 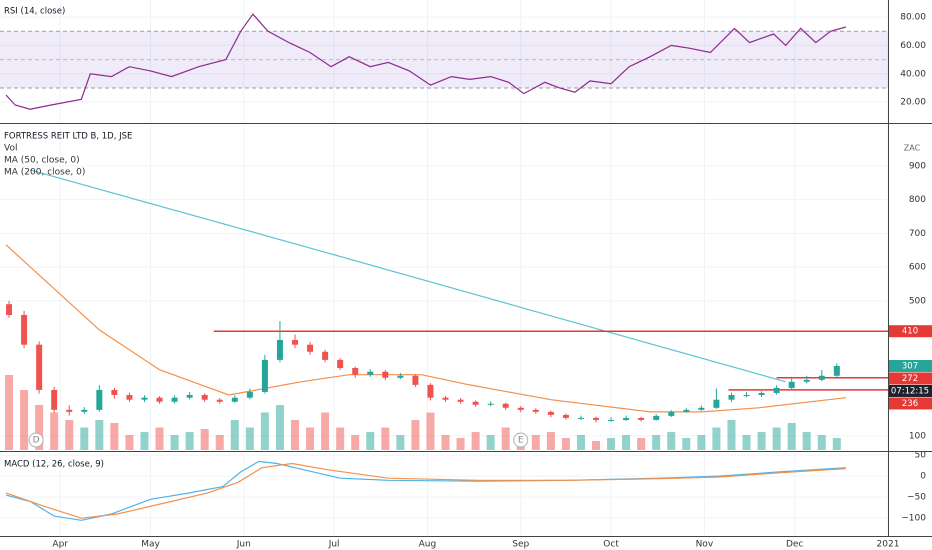 What do you see at coordinates (888, 545) in the screenshot?
I see `x-tick-label: 2021` at bounding box center [888, 545].